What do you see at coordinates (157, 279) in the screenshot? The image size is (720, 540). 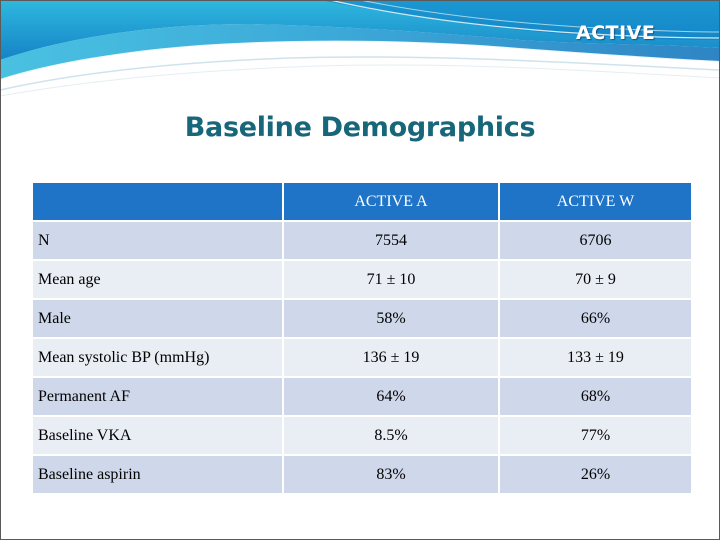 I see `row-label: Mean age` at bounding box center [157, 279].